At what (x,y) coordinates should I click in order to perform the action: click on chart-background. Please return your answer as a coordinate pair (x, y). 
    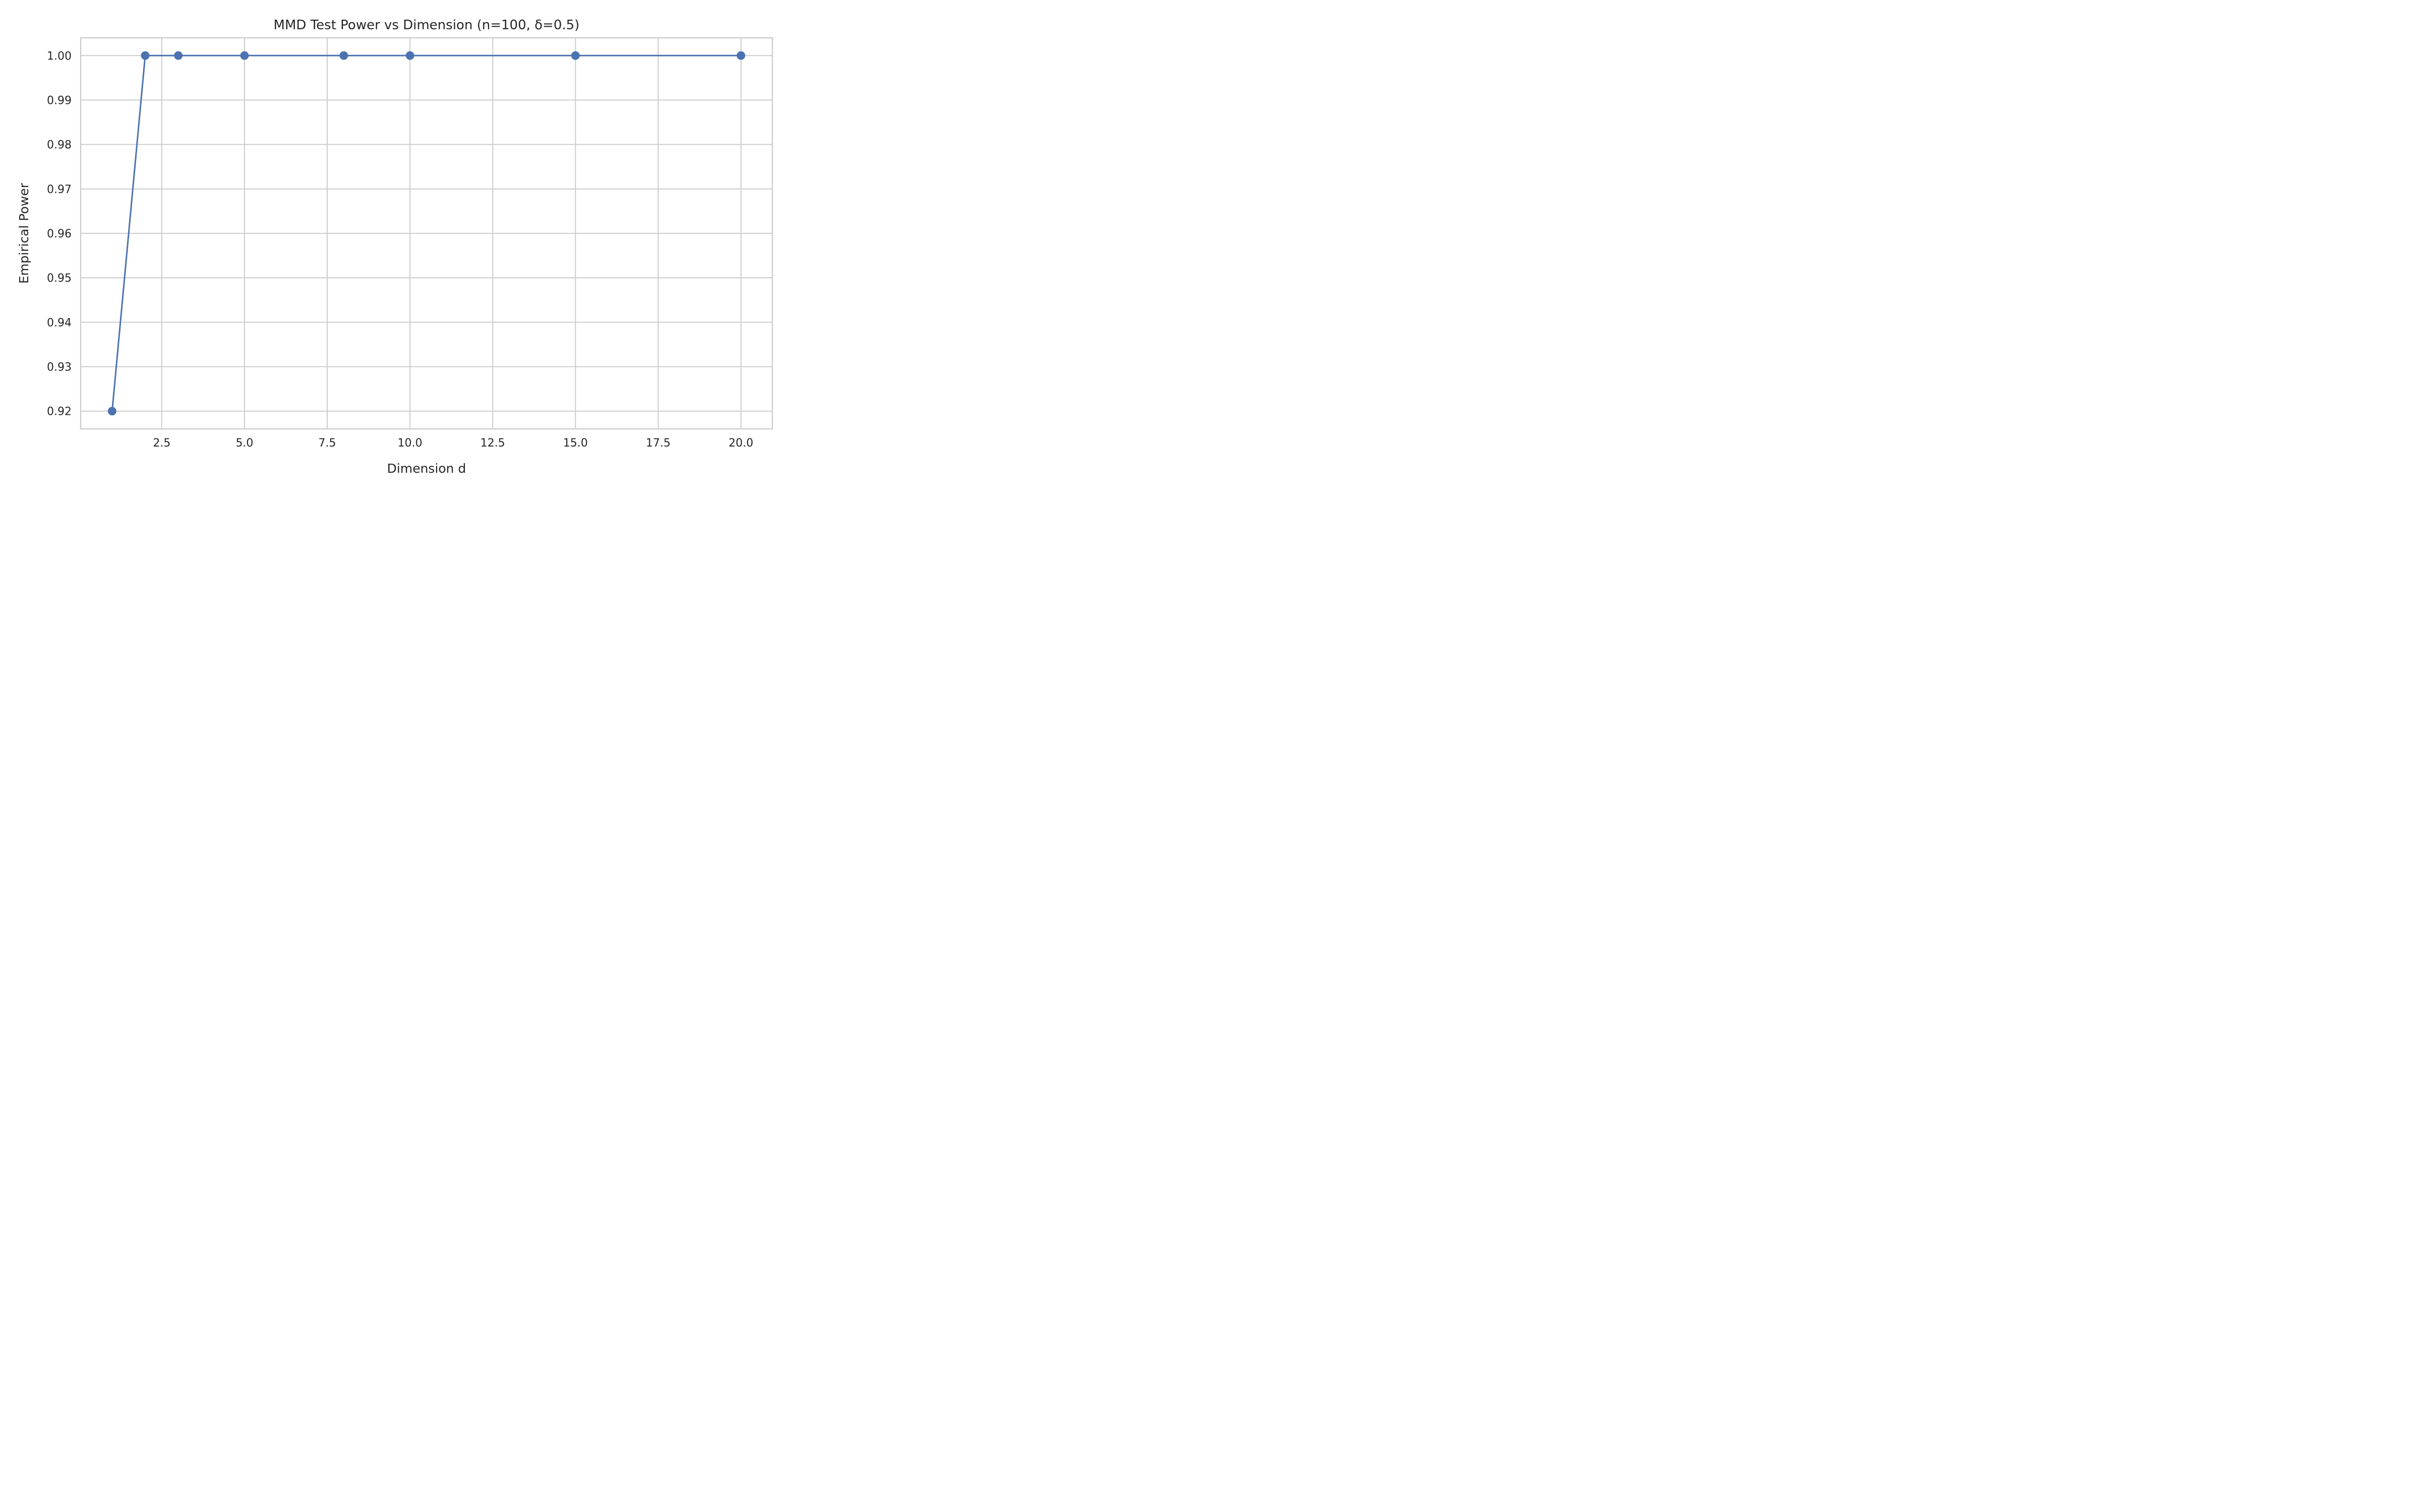
    Looking at the image, I should click on (395, 247).